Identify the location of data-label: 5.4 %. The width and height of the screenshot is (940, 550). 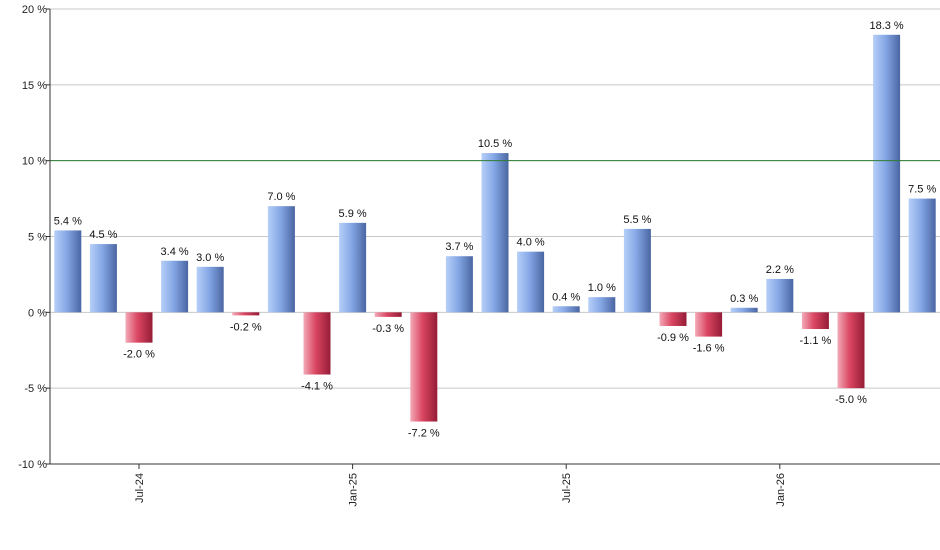
(68, 221).